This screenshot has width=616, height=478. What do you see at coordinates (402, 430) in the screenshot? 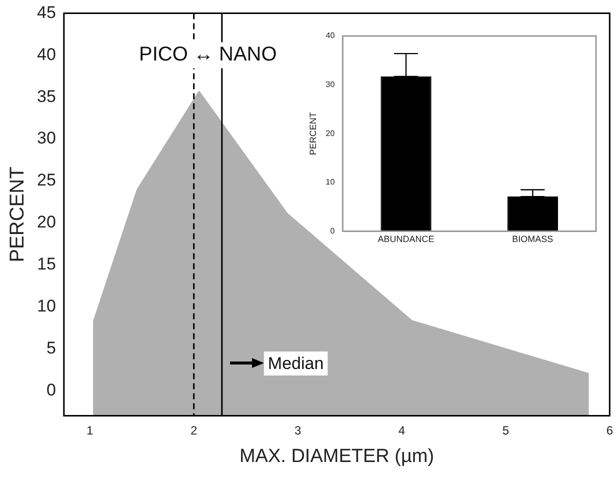
I see `x-tick-label: 4` at bounding box center [402, 430].